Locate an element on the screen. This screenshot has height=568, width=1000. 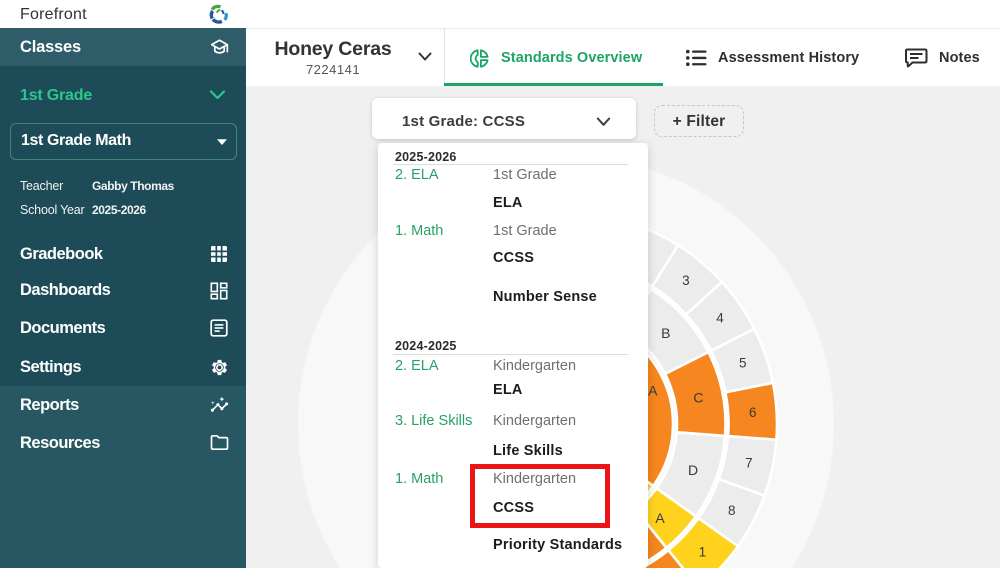
svg-text: 4 is located at coordinates (720, 317).